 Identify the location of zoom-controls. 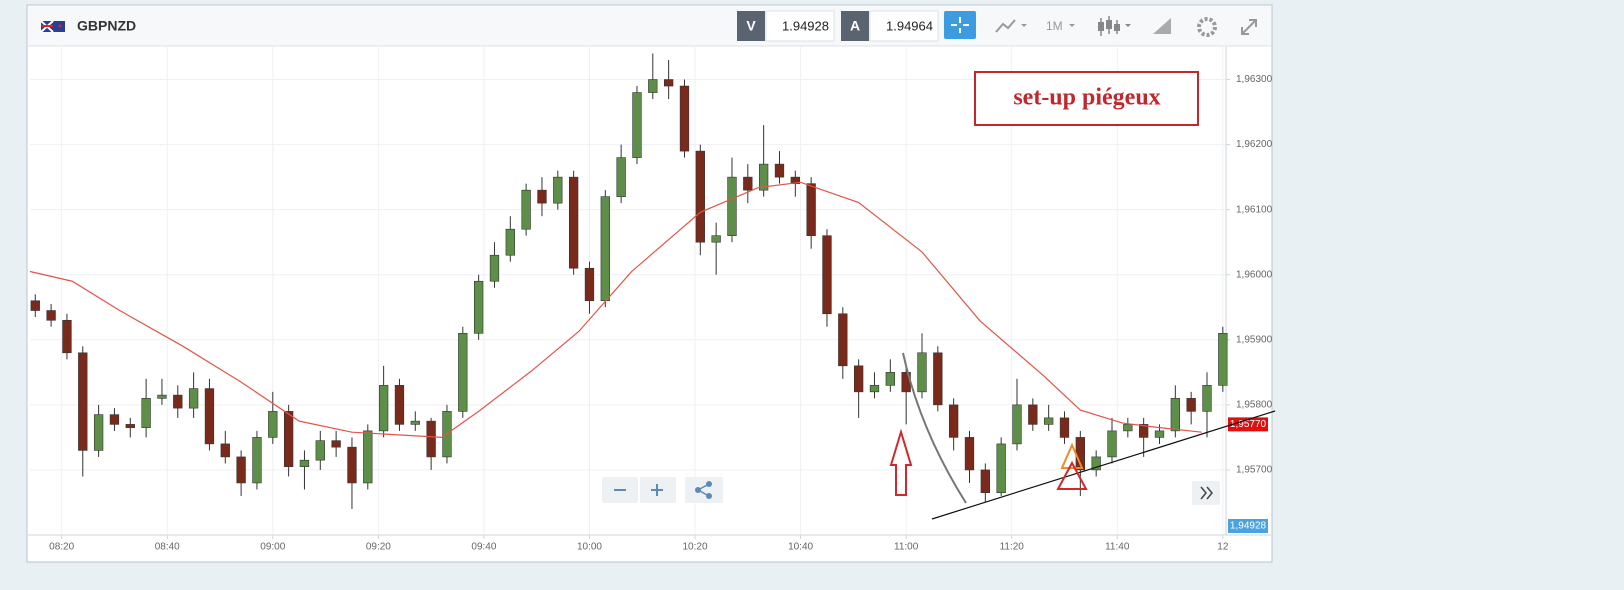
(662, 490).